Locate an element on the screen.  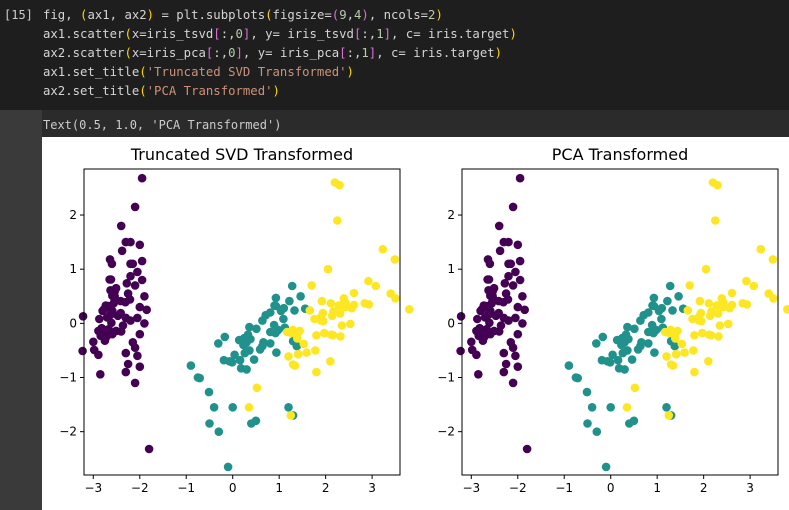
code-token: 0 is located at coordinates (239, 34).